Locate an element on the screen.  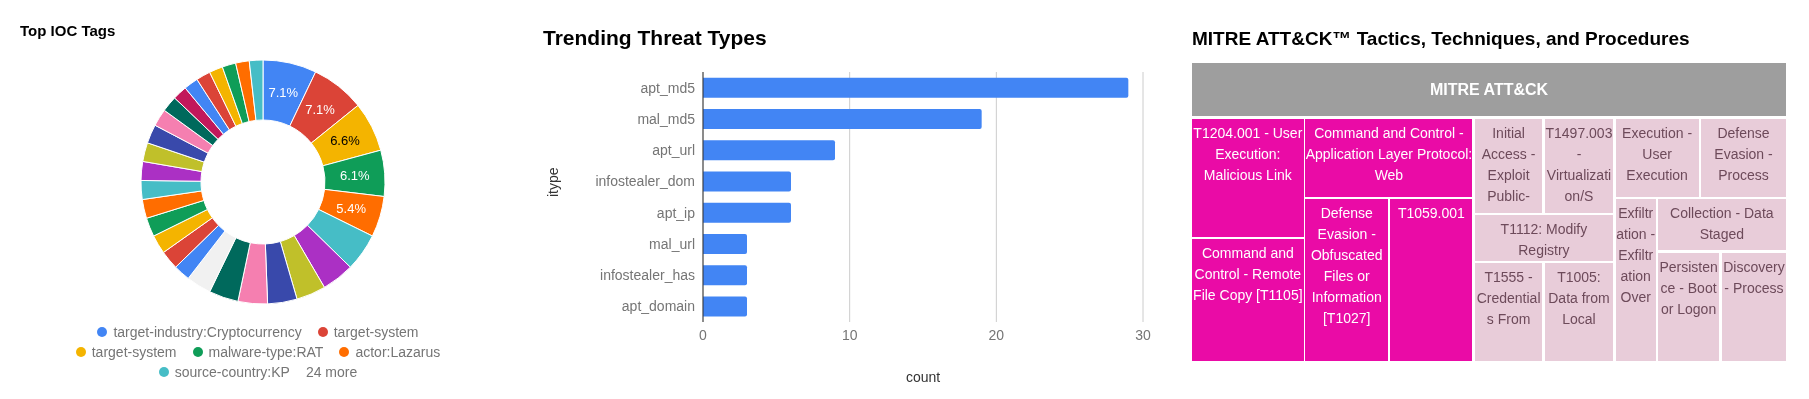
legend-label: target-industry:Cryptocurrency is located at coordinates (207, 332).